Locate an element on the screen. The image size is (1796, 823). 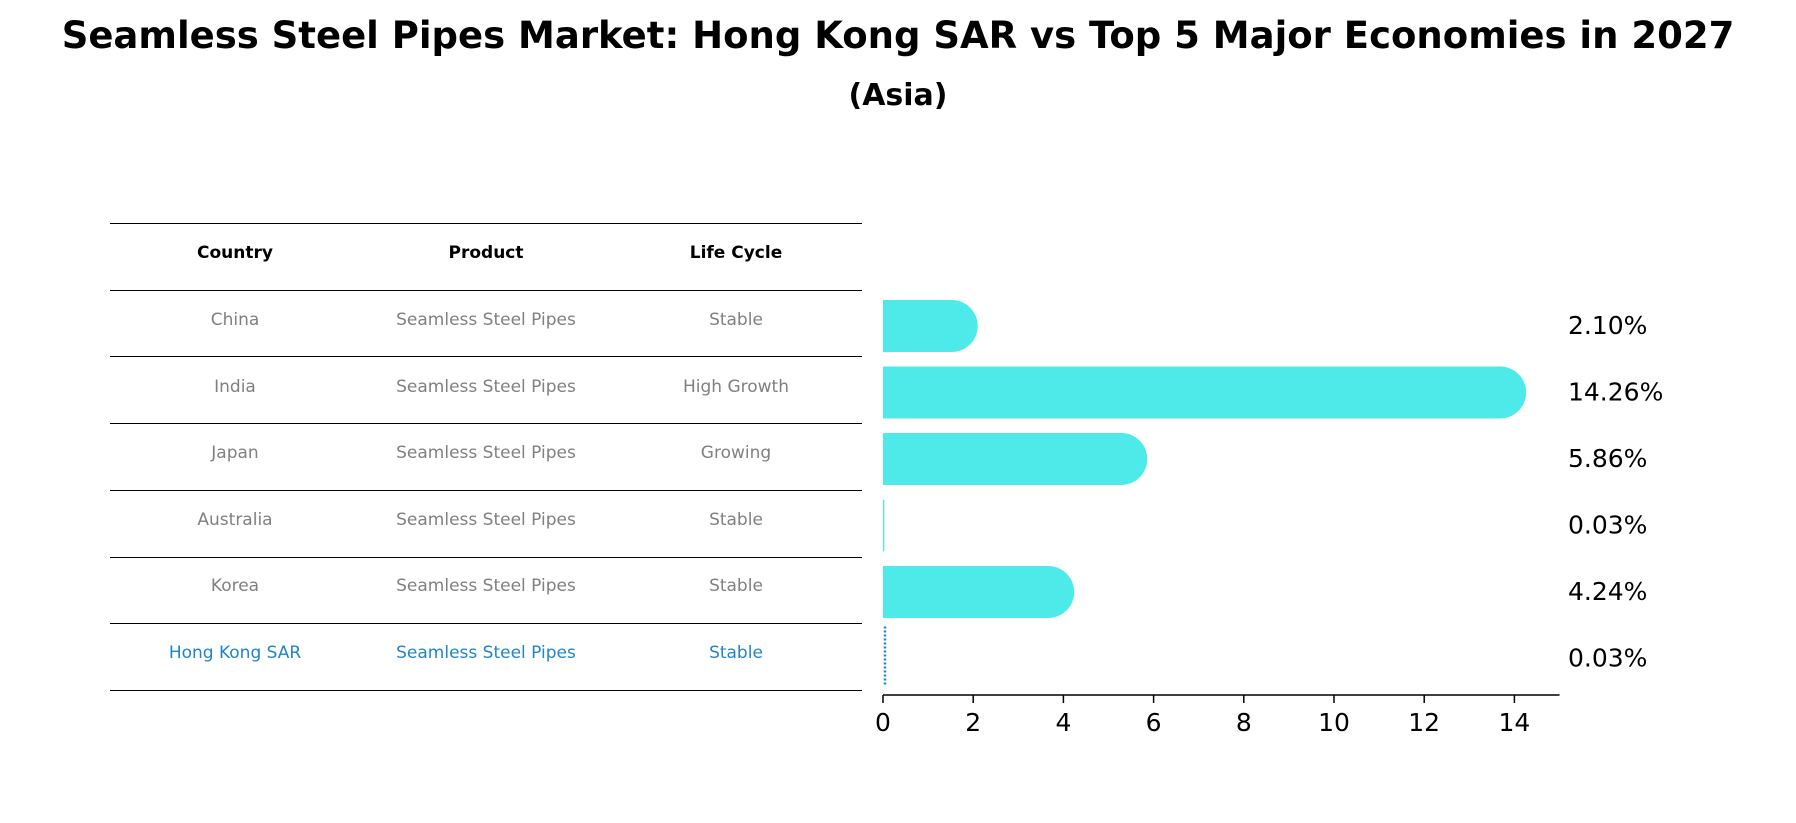
x-tick-label: 14 is located at coordinates (1514, 722).